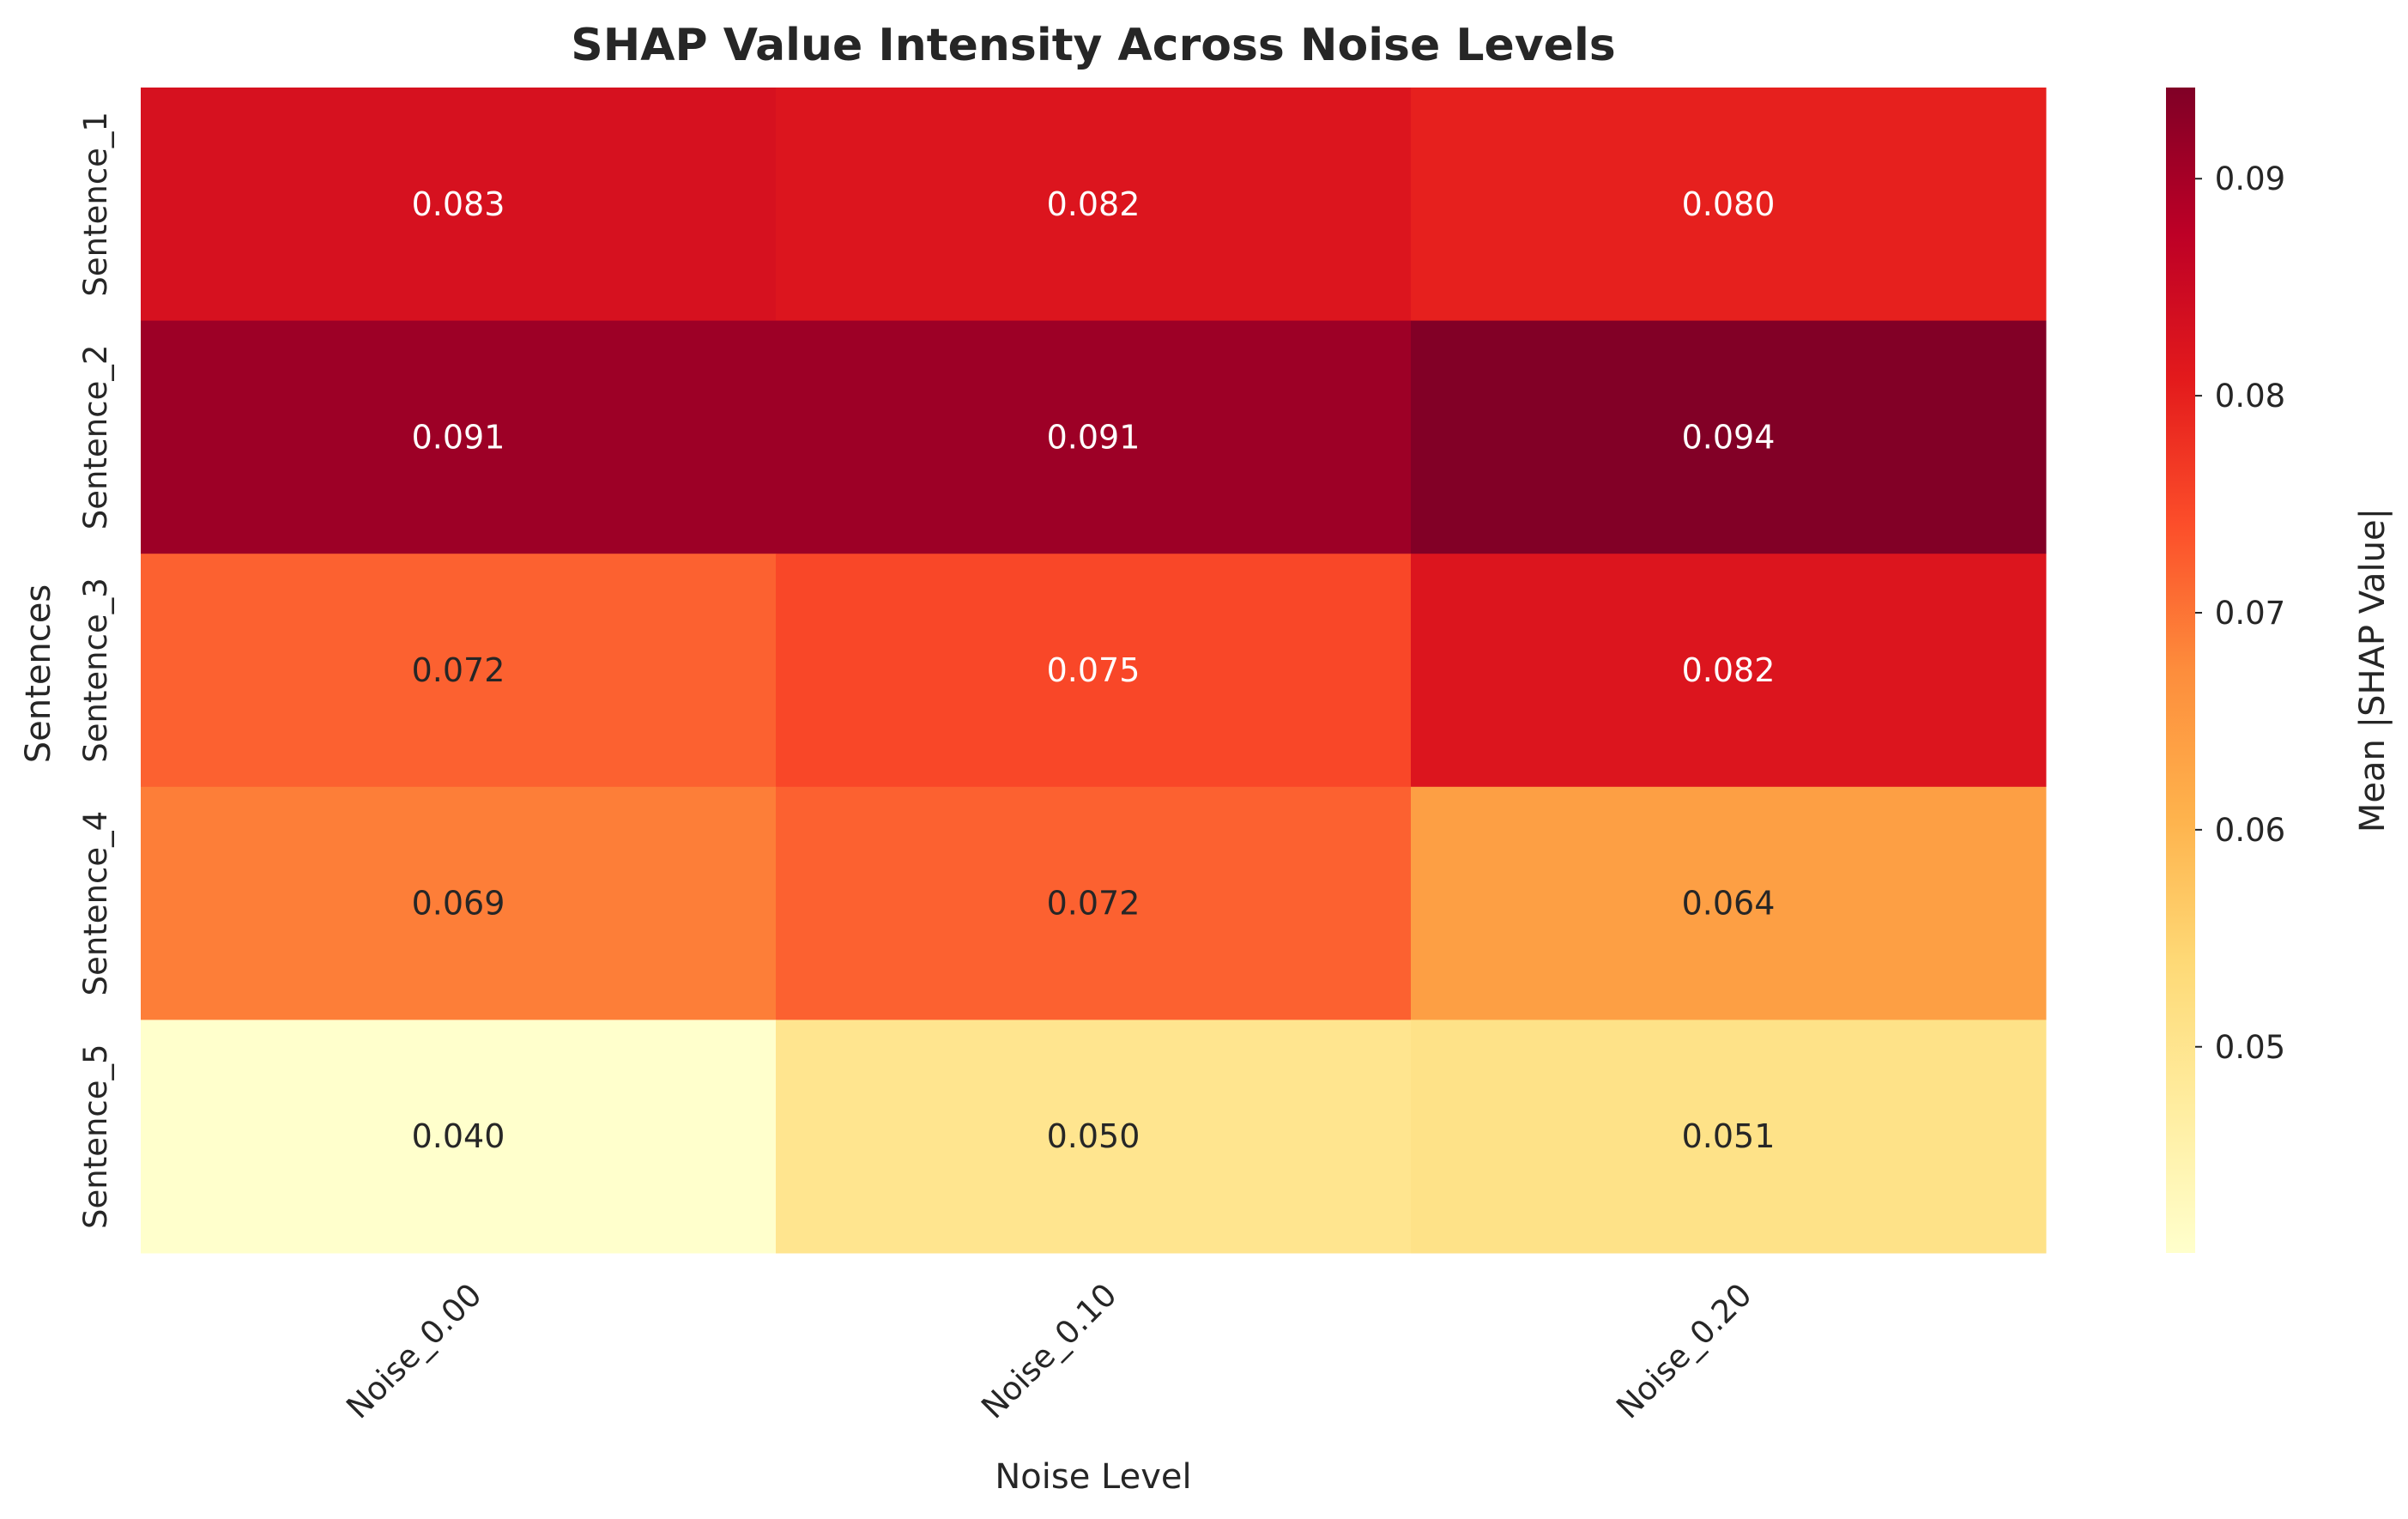  What do you see at coordinates (95, 205) in the screenshot?
I see `y-tick-label: Sentence_1` at bounding box center [95, 205].